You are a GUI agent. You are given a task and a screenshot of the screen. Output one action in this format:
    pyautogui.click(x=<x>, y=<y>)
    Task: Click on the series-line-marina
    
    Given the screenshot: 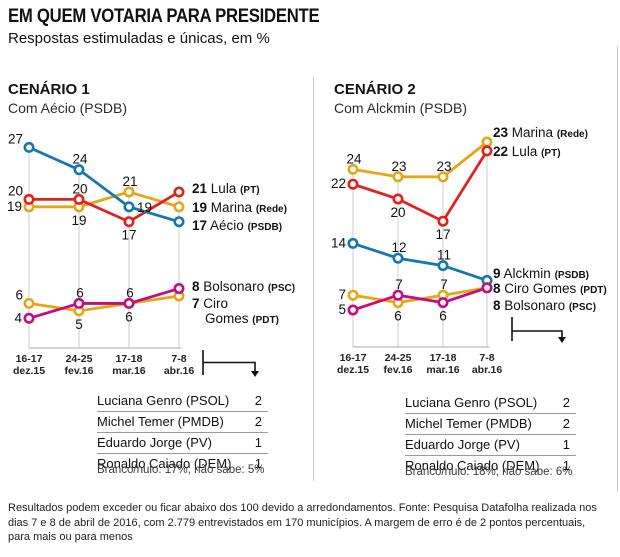 What is the action you would take?
    pyautogui.click(x=420, y=159)
    